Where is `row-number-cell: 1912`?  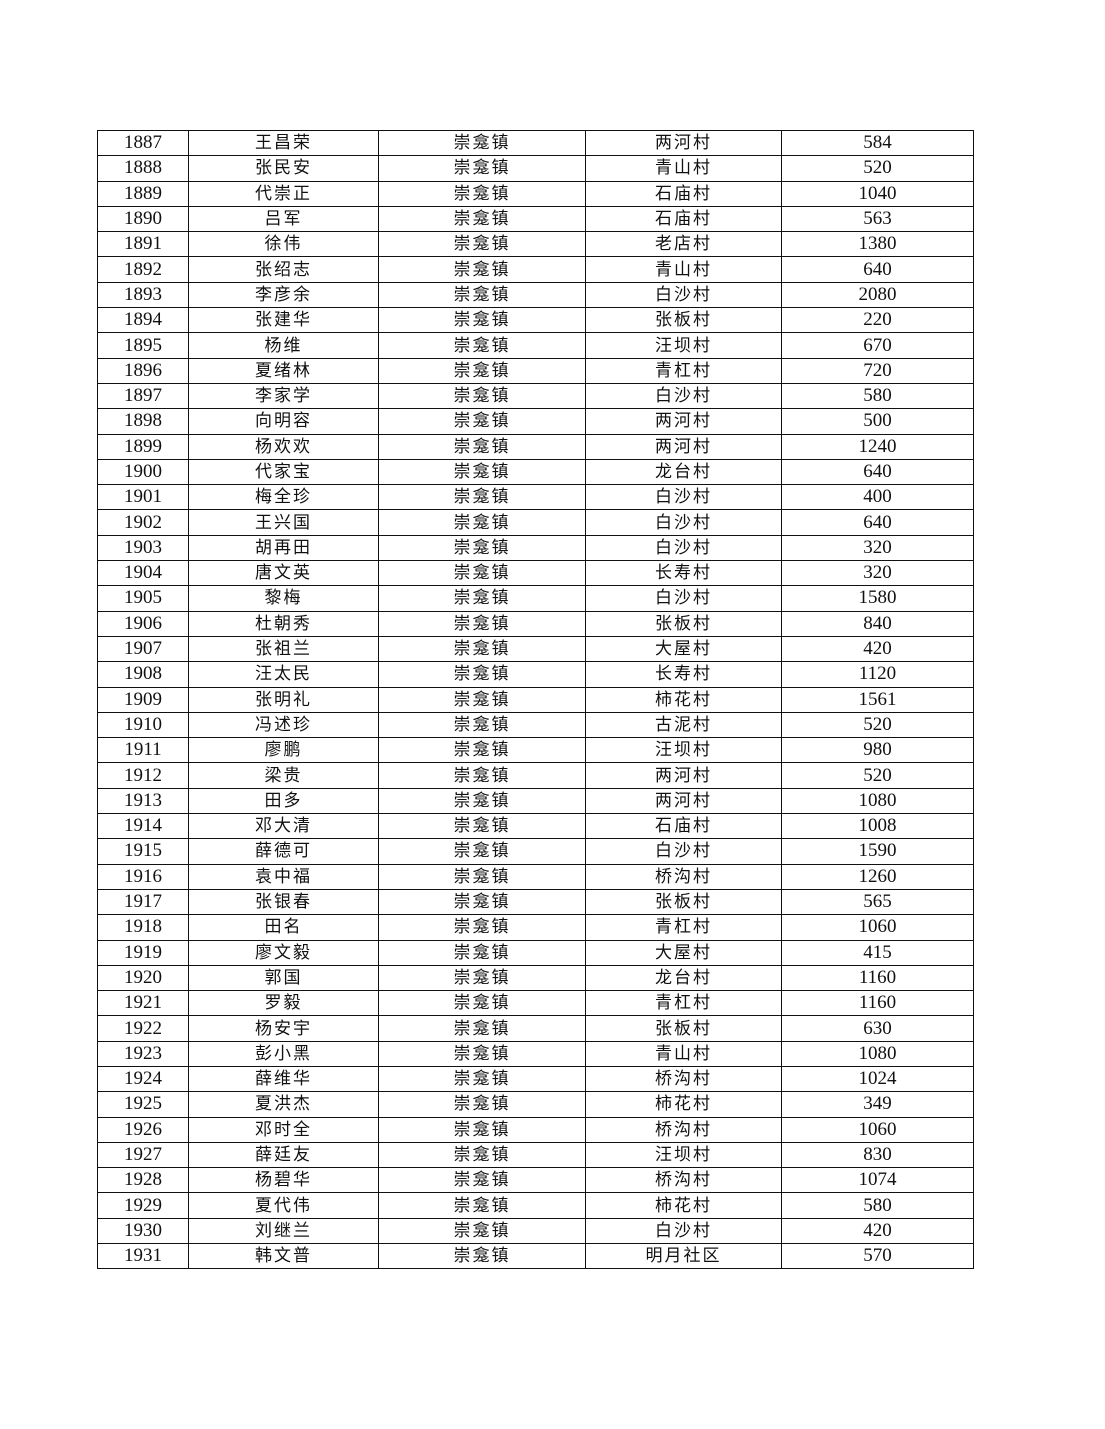 row-number-cell: 1912 is located at coordinates (143, 775).